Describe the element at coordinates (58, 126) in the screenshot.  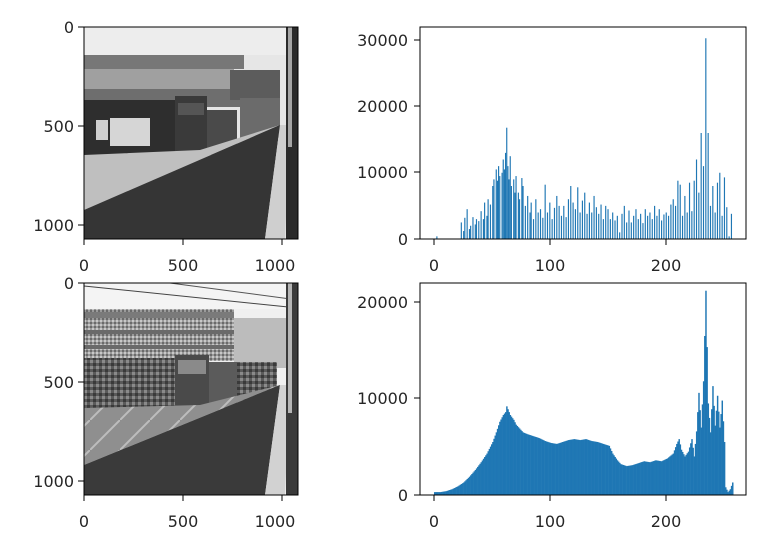
I see `image-top-y-ticks: 0 500 1000` at that location.